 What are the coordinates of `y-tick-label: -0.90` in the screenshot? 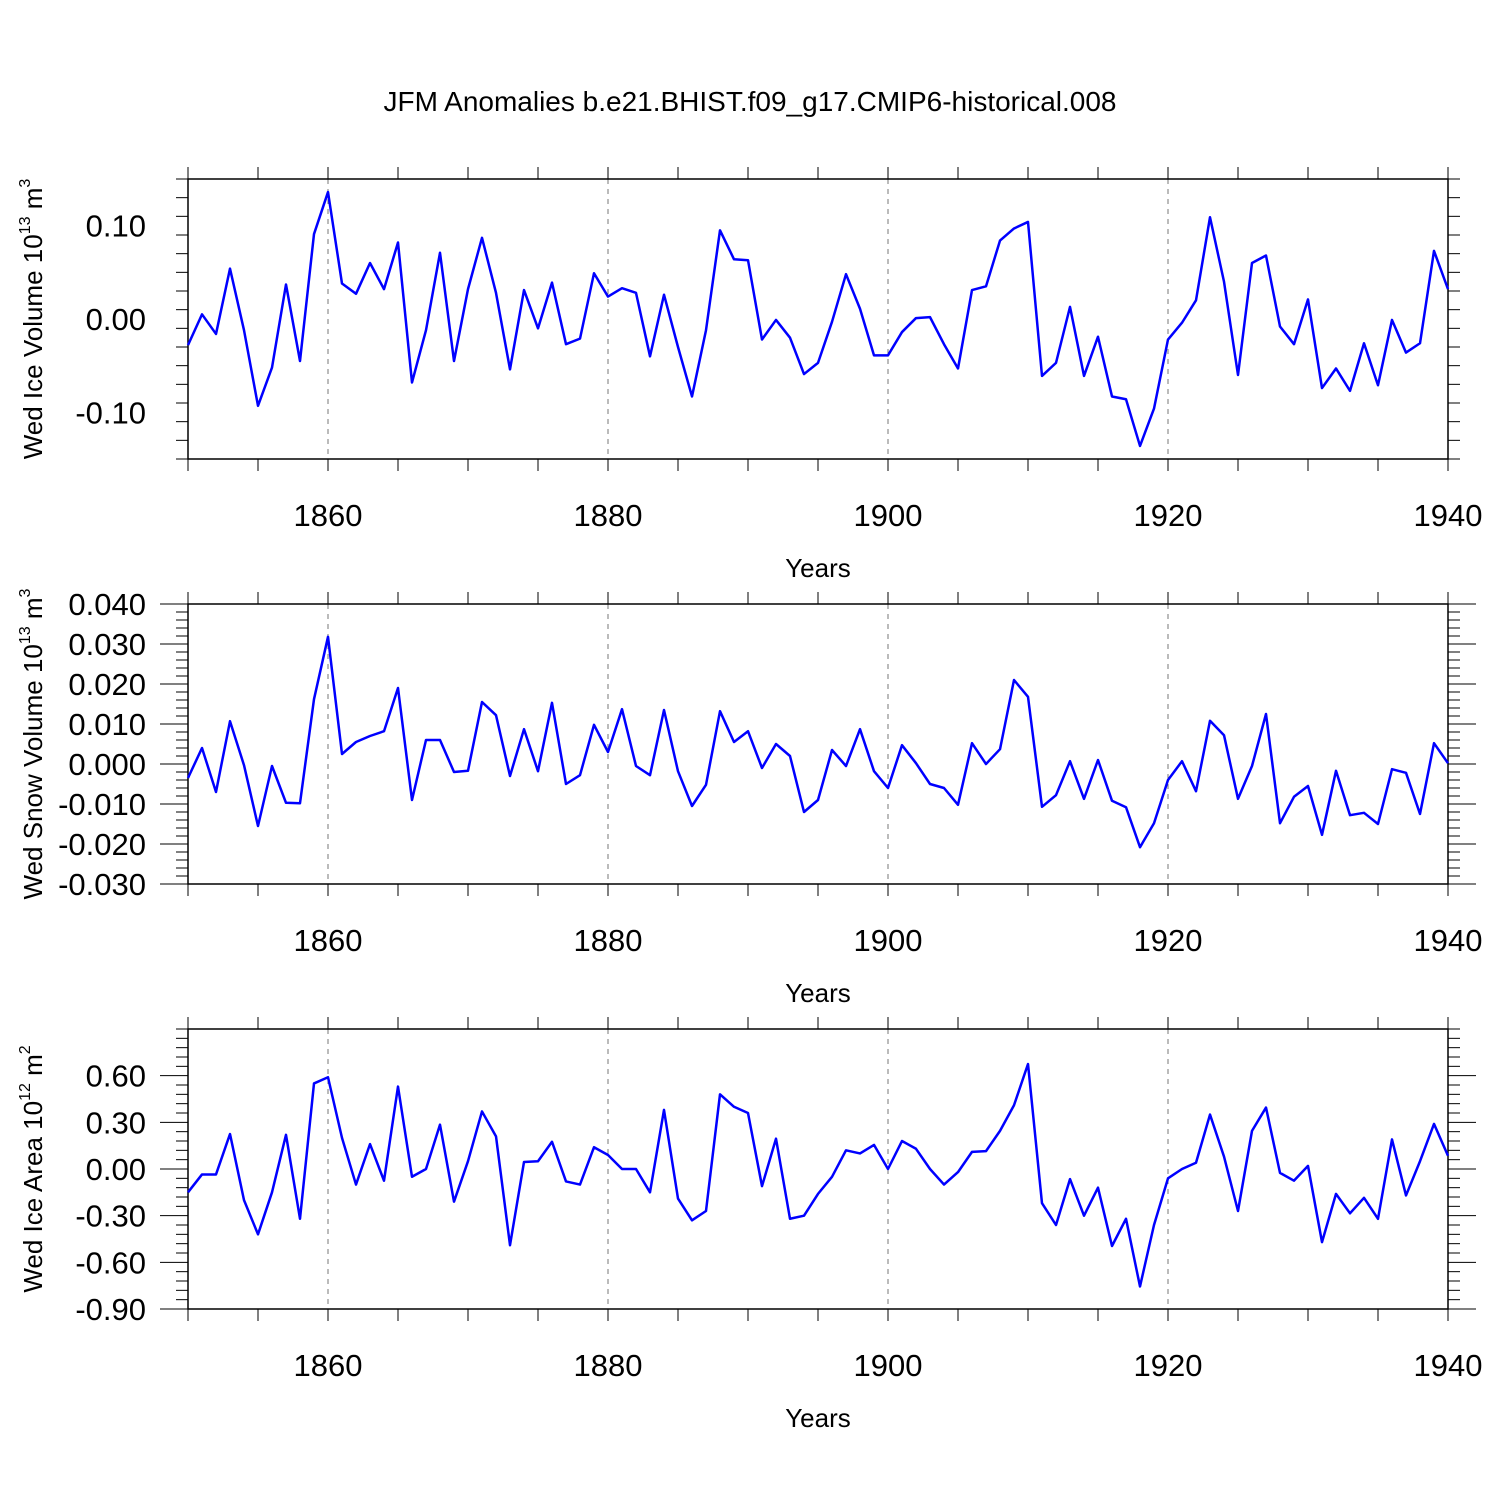 It's located at (110, 1309).